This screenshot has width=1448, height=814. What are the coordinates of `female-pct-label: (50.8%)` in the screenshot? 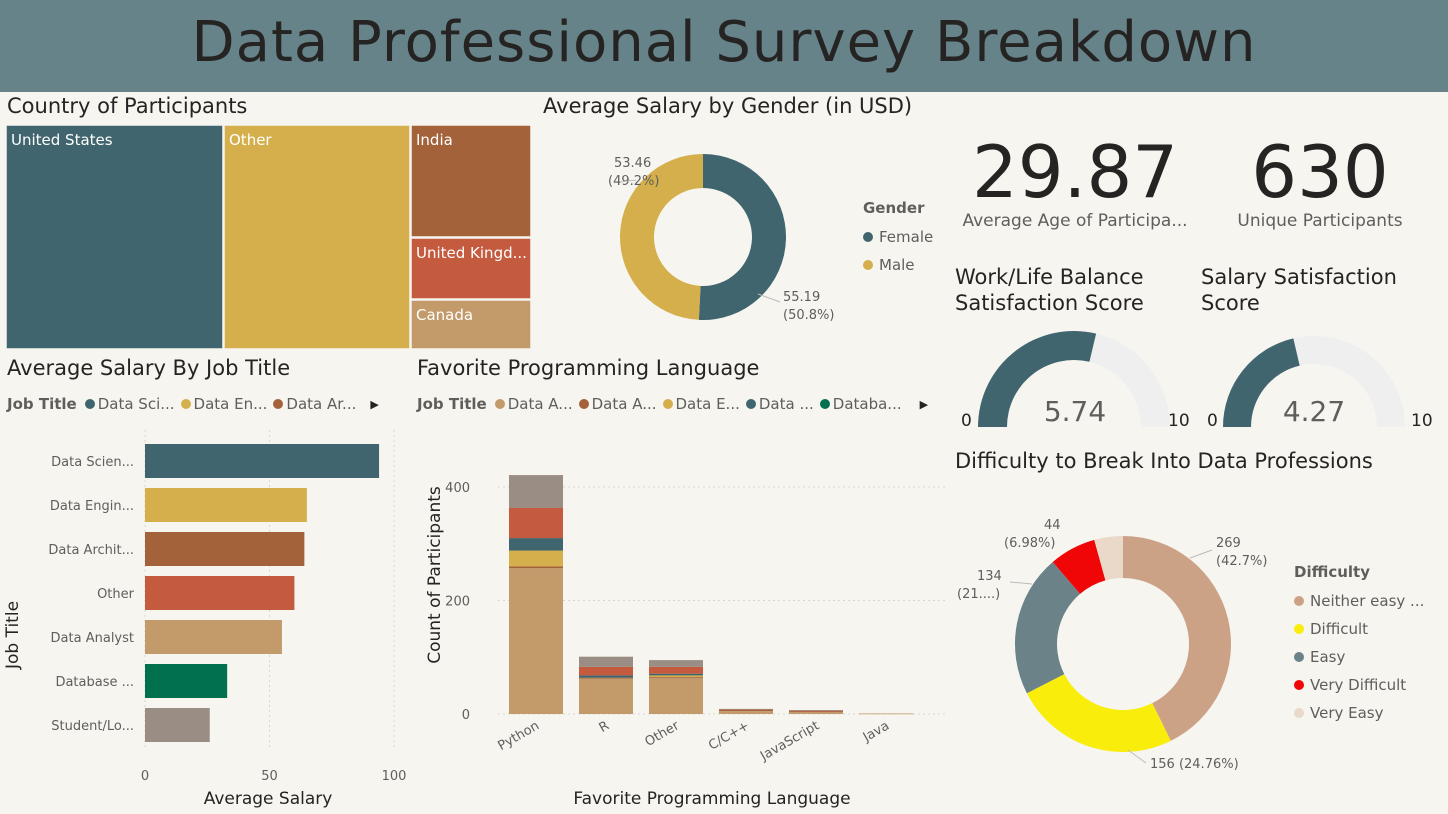 It's located at (808, 315).